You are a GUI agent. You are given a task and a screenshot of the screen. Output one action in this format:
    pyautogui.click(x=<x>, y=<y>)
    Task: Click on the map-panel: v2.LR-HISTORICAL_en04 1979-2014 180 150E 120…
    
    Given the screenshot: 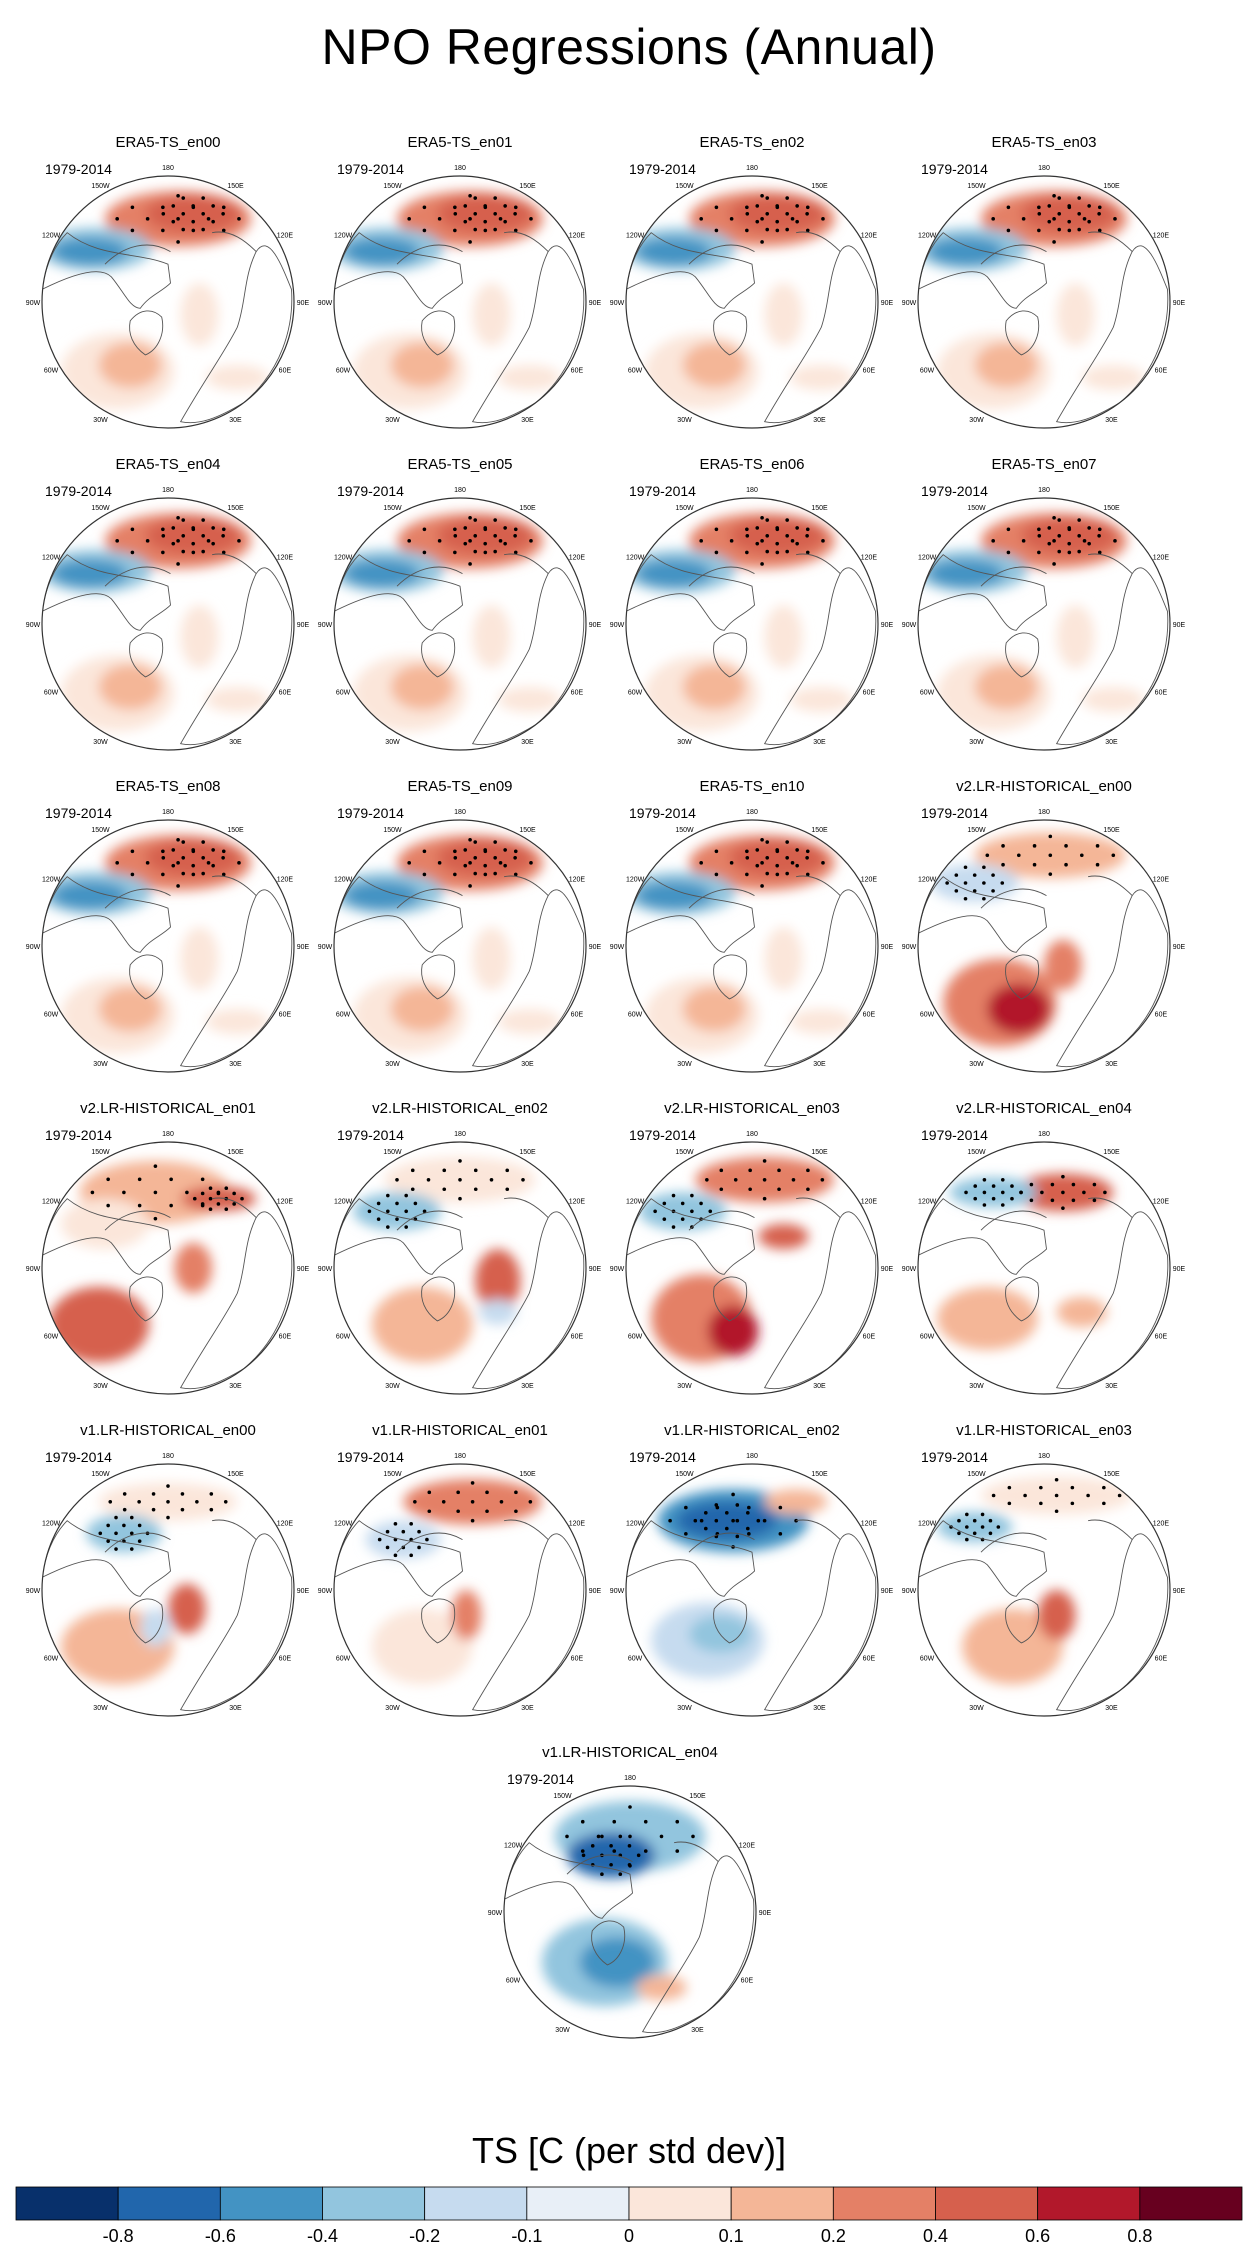 What is the action you would take?
    pyautogui.click(x=1044, y=1250)
    